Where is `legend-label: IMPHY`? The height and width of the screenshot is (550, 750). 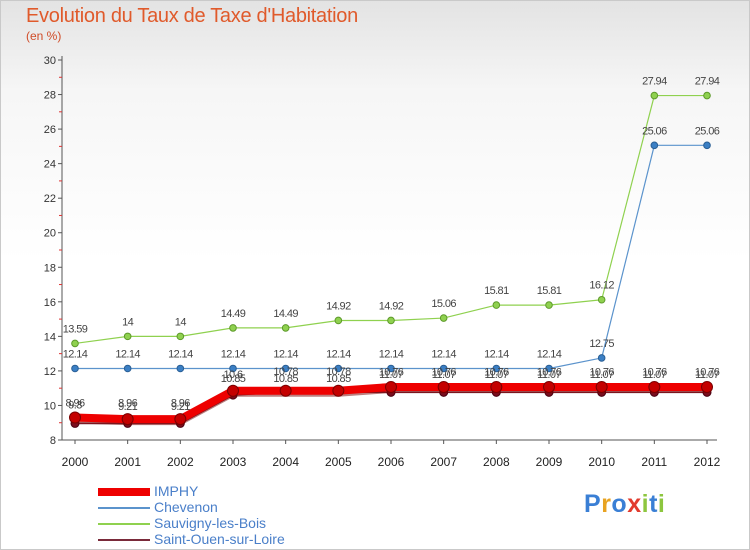
legend-label: IMPHY is located at coordinates (176, 491).